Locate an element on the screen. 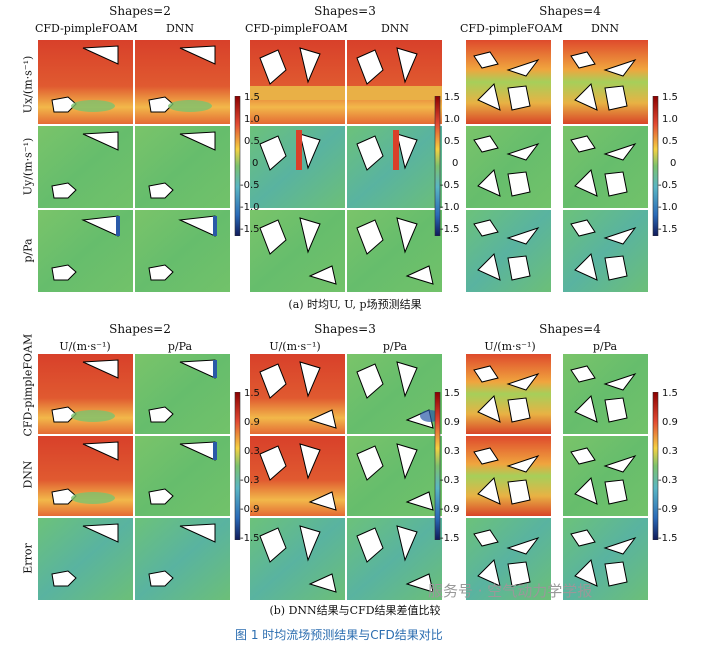 This screenshot has height=666, width=711. cb-a3-t4: -0.5 is located at coordinates (668, 185).